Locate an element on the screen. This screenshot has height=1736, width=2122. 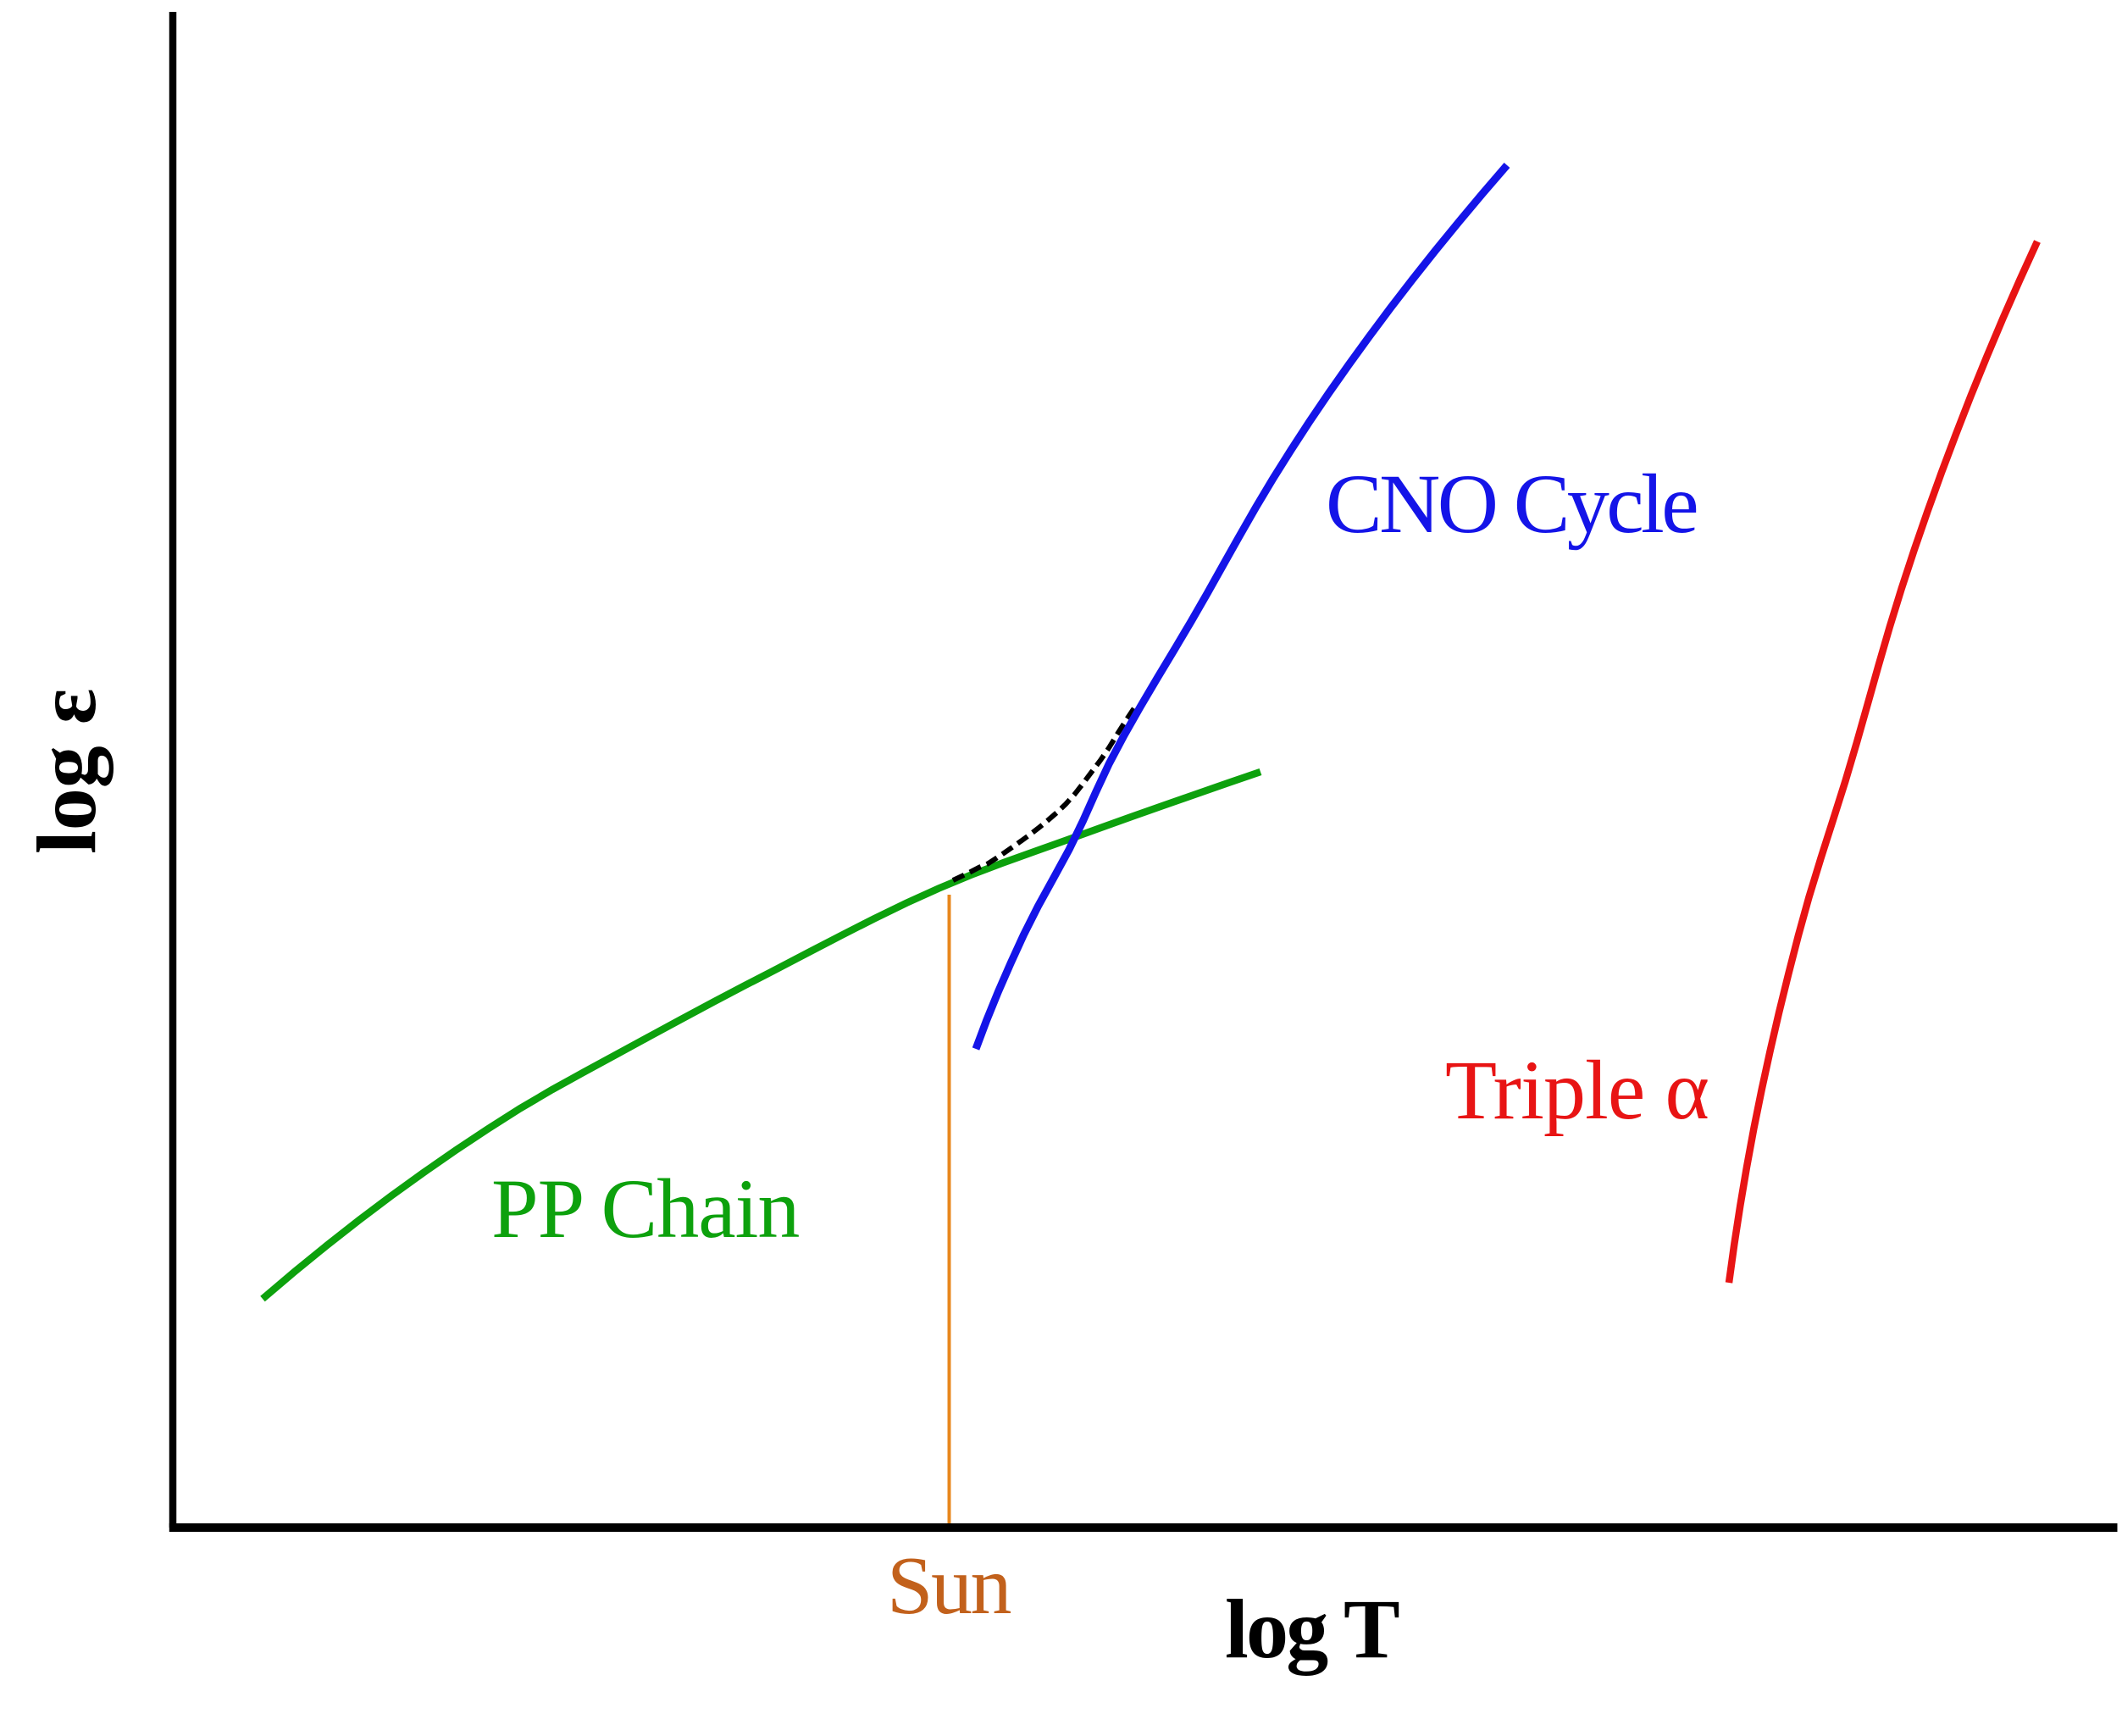
svg-text: log ε is located at coordinates (66, 771).